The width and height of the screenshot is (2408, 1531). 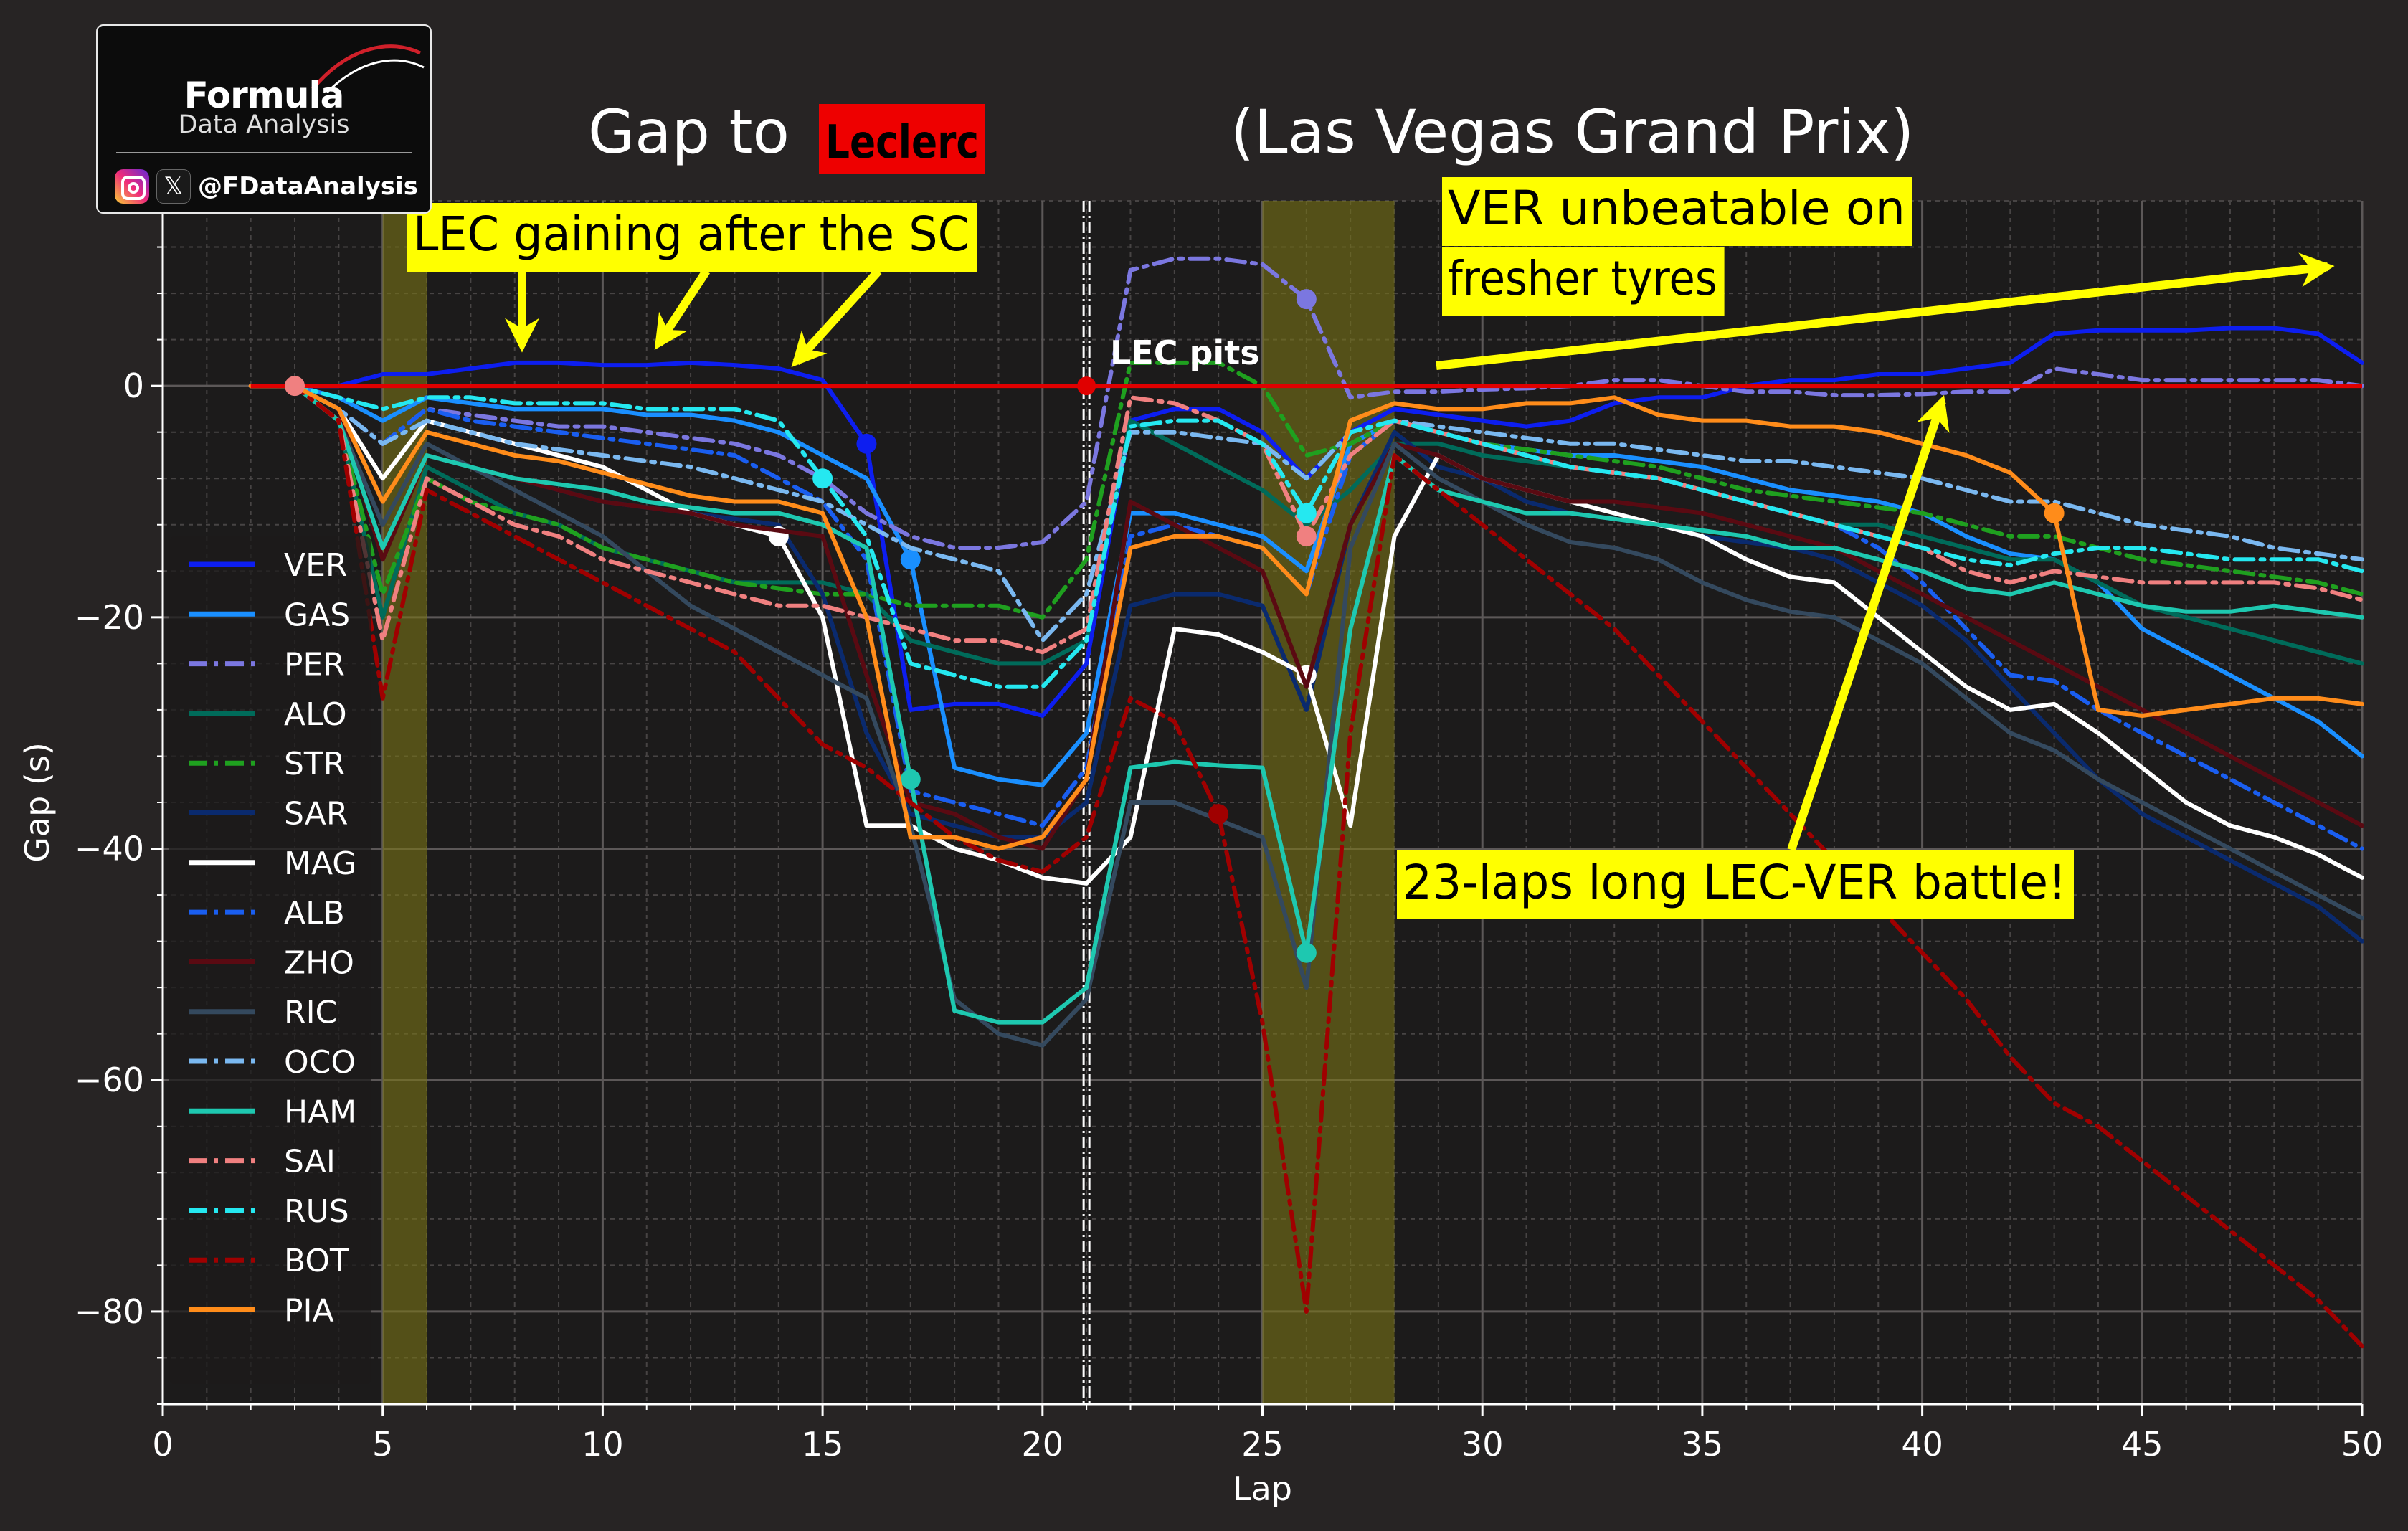 What do you see at coordinates (295, 386) in the screenshot?
I see `start-marker` at bounding box center [295, 386].